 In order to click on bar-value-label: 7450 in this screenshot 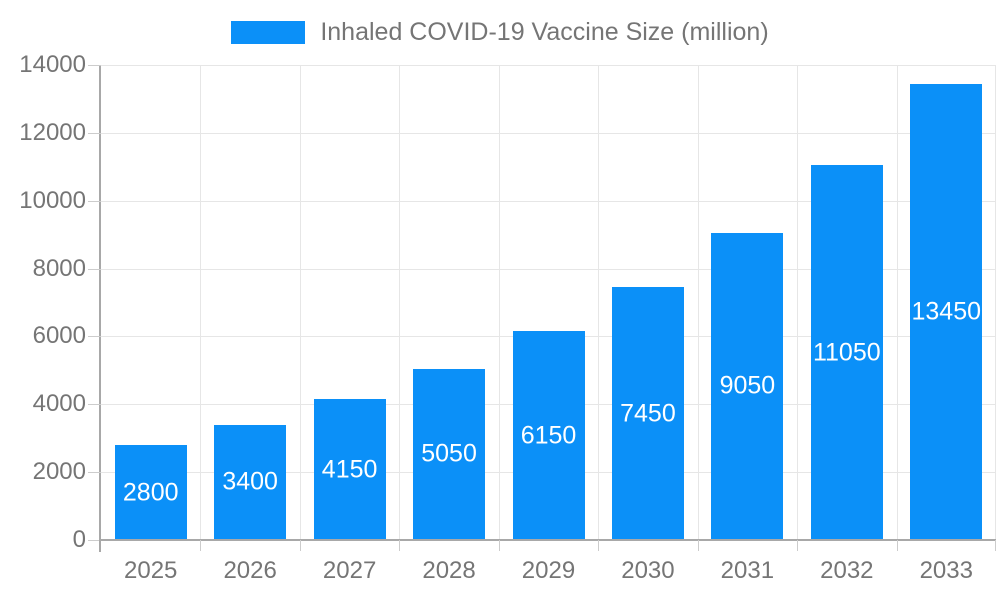, I will do `click(648, 413)`.